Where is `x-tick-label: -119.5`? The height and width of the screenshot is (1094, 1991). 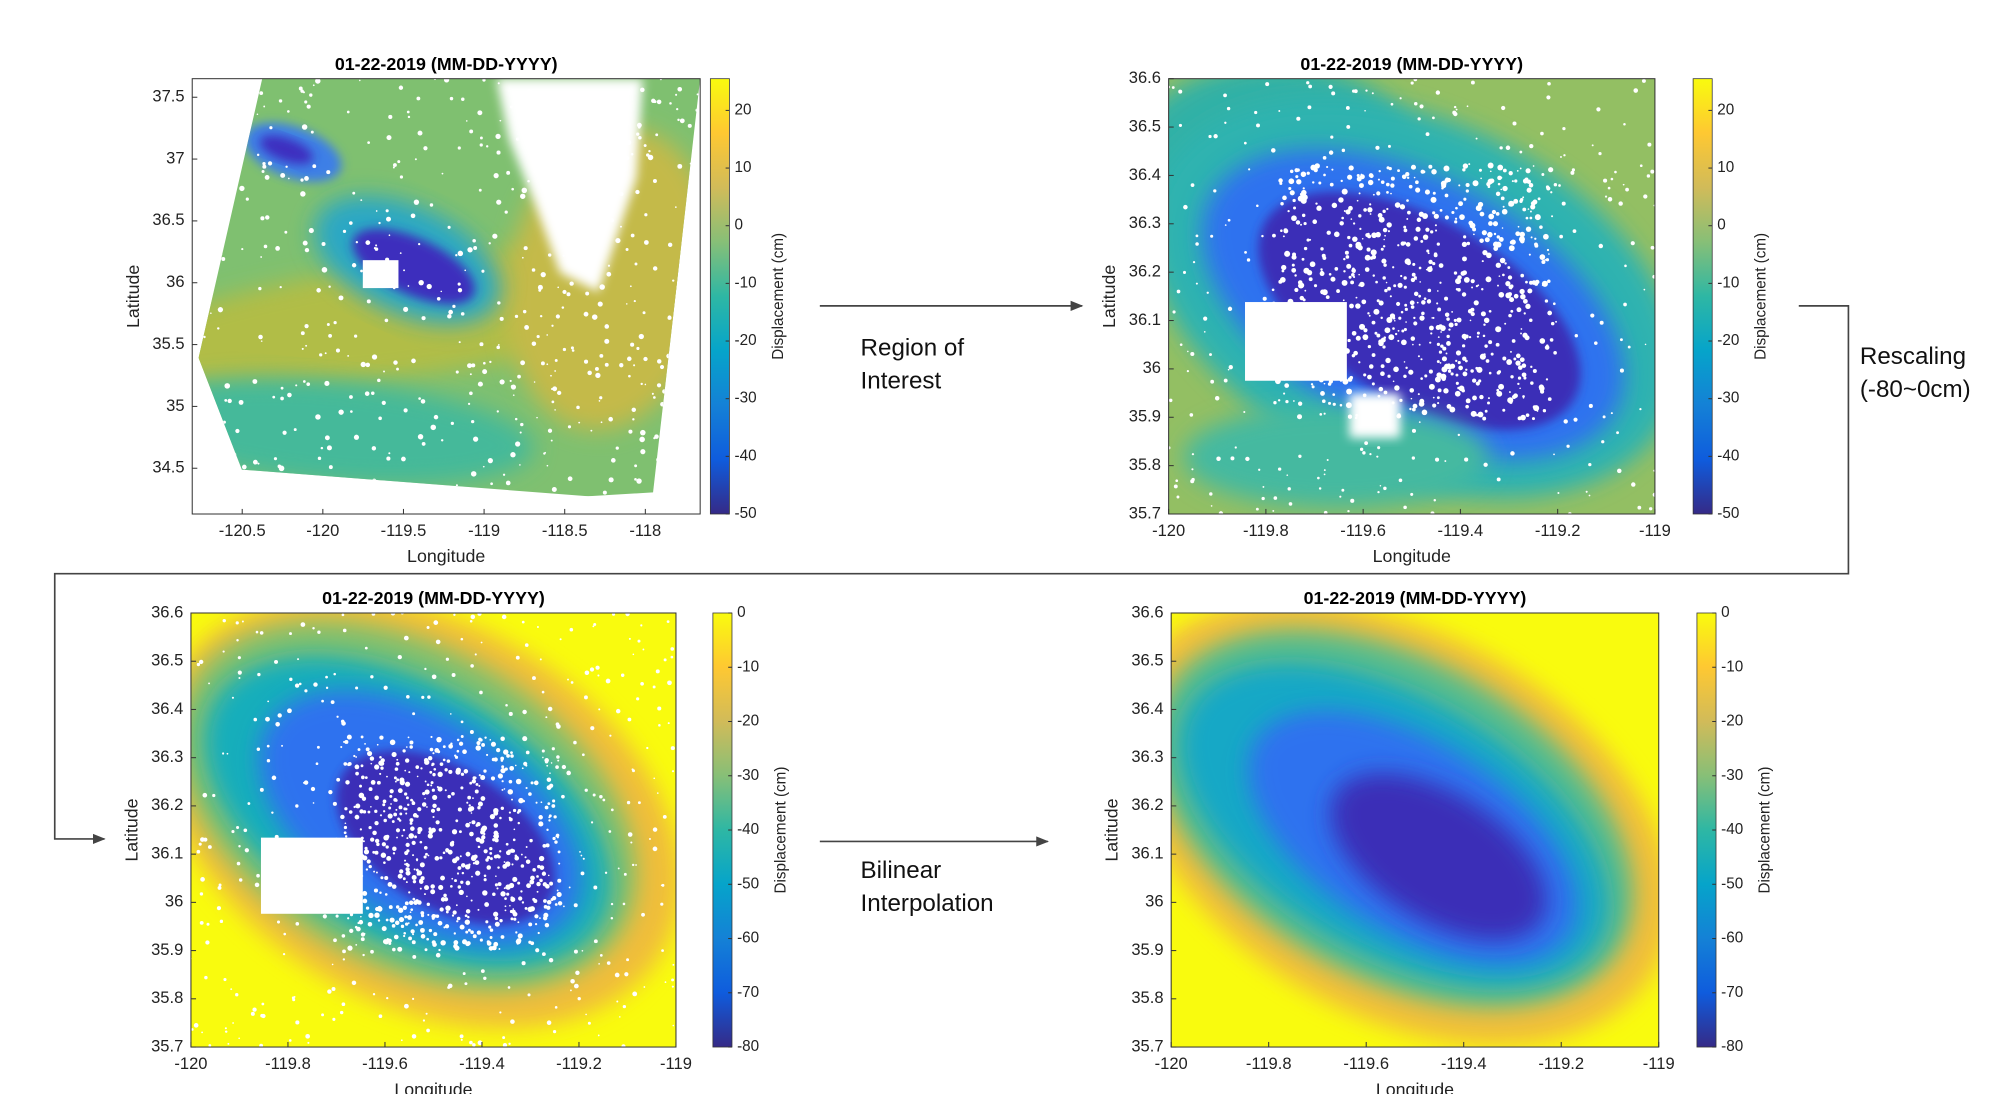
x-tick-label: -119.5 is located at coordinates (404, 530).